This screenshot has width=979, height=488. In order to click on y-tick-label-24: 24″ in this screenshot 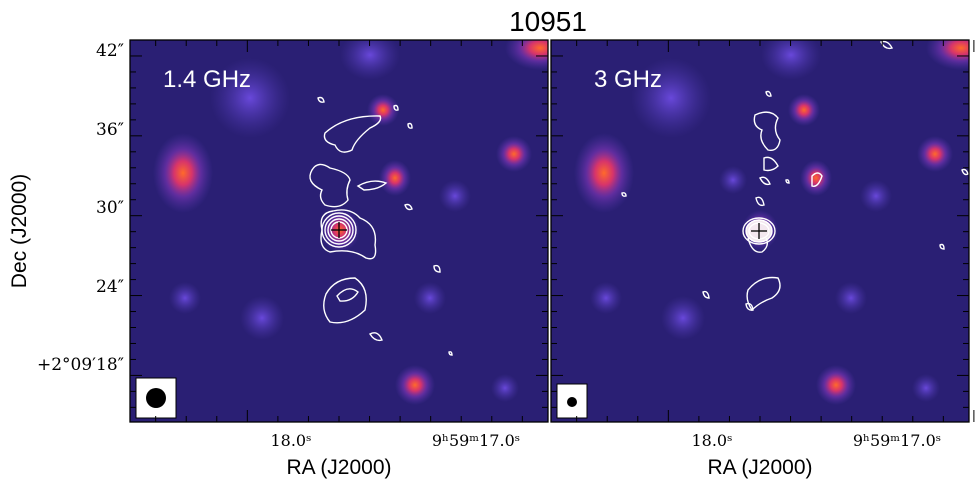, I will do `click(110, 287)`.